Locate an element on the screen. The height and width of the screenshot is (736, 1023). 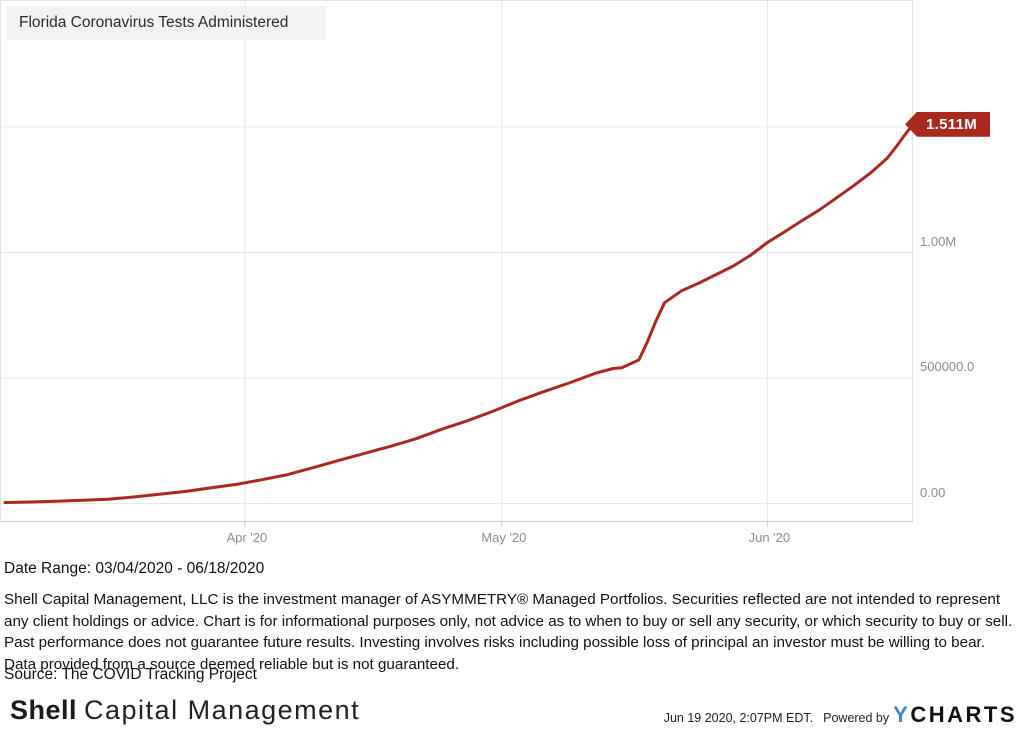
y-axis-tick-label: 500000.0 is located at coordinates (947, 366).